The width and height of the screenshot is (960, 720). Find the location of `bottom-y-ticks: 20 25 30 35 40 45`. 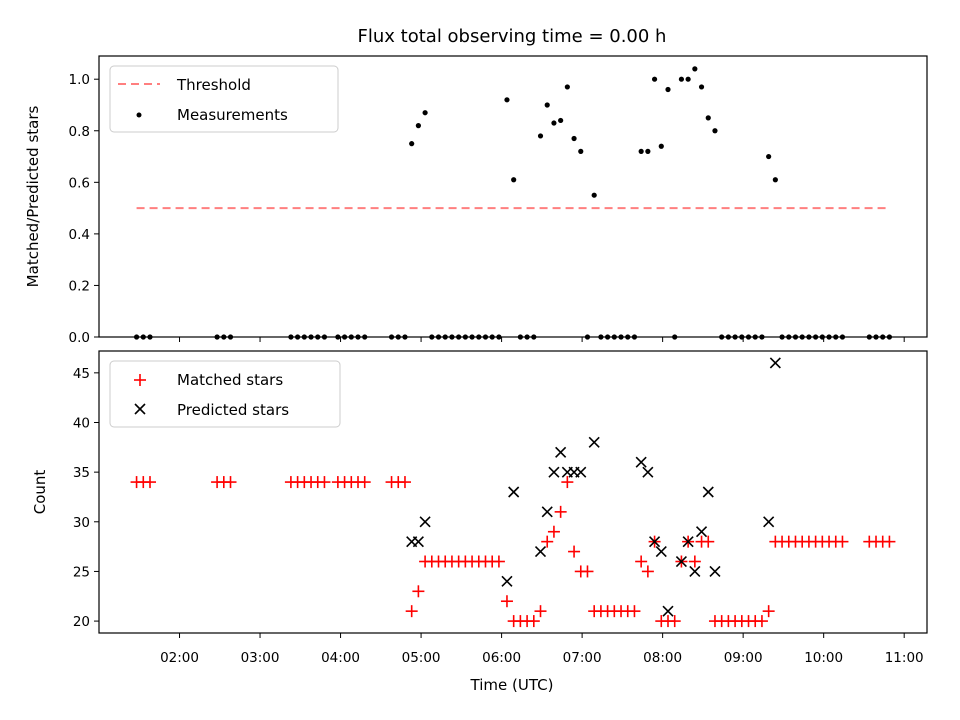

bottom-y-ticks: 20 25 30 35 40 45 is located at coordinates (86, 498).